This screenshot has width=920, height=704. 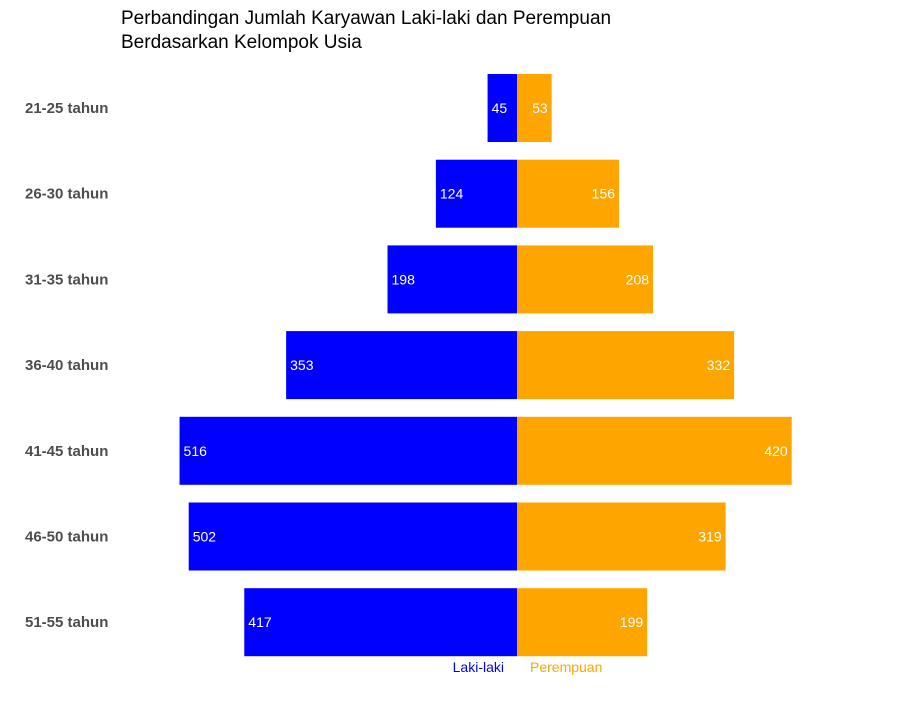 What do you see at coordinates (196, 451) in the screenshot?
I see `value-label-laki-laki-41-45-tahun: 516` at bounding box center [196, 451].